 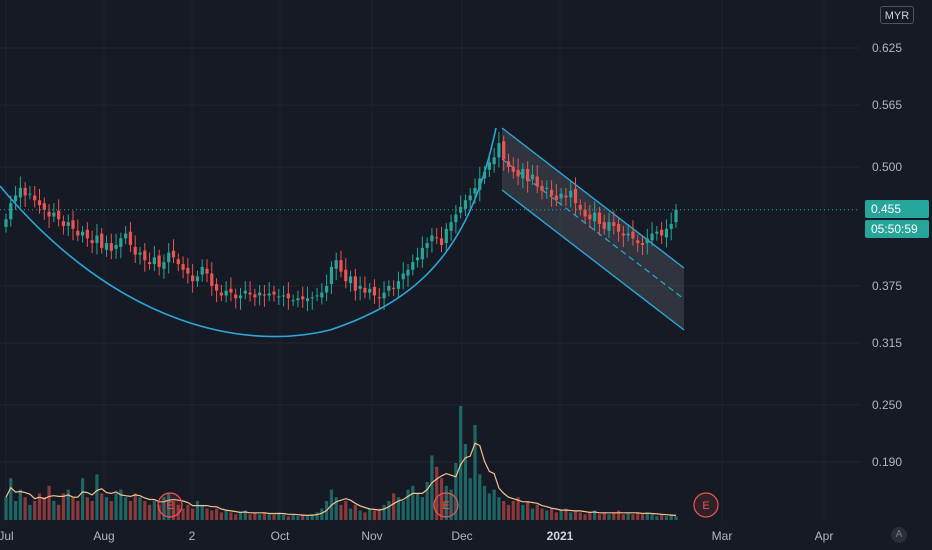 What do you see at coordinates (887, 167) in the screenshot?
I see `price-tick-label: 0.500` at bounding box center [887, 167].